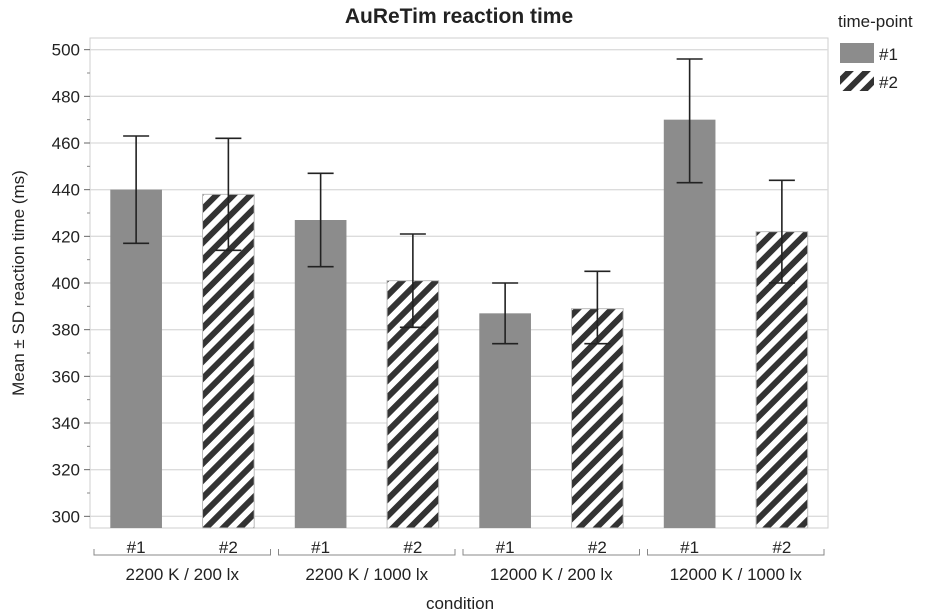  I want to click on y-tick-label: 320, so click(66, 470).